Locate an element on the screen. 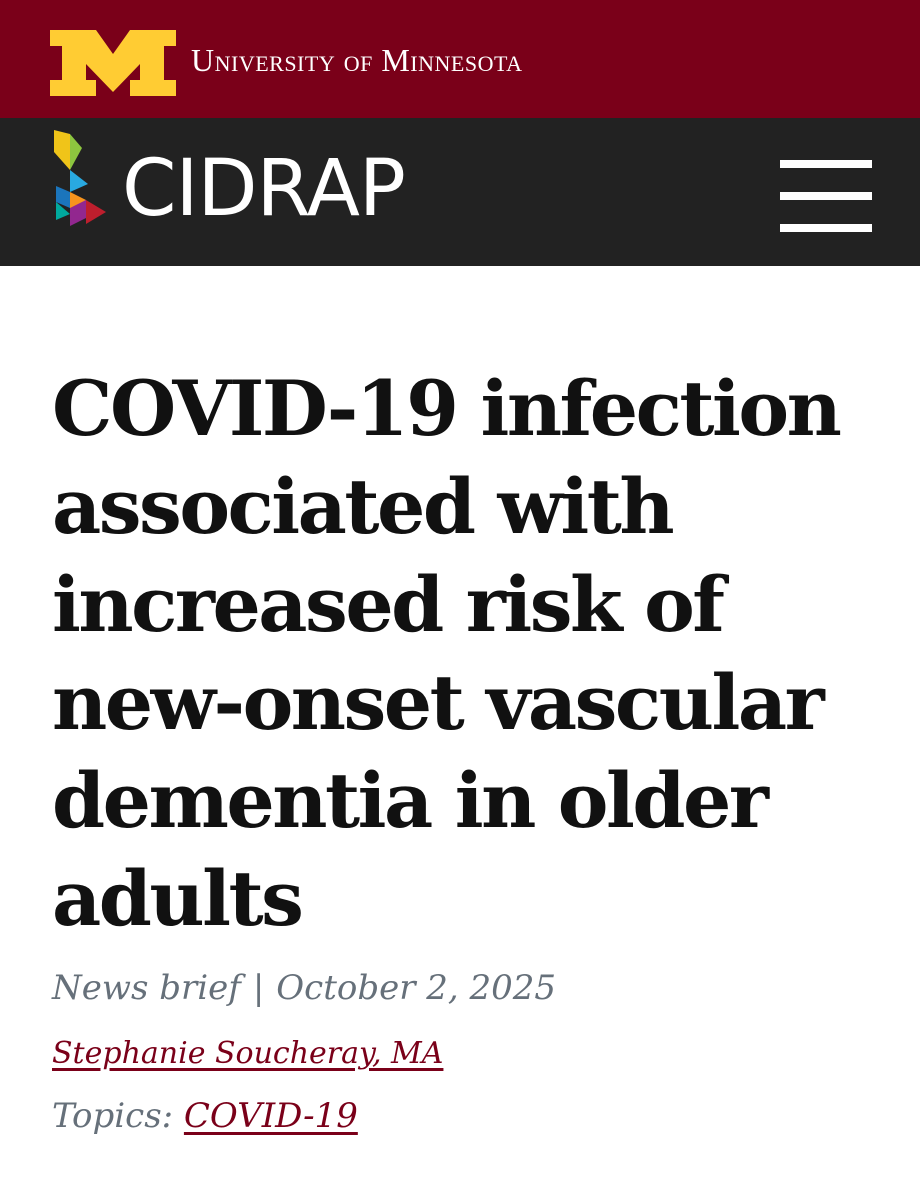  site-brand: CIDRAP is located at coordinates (264, 189).